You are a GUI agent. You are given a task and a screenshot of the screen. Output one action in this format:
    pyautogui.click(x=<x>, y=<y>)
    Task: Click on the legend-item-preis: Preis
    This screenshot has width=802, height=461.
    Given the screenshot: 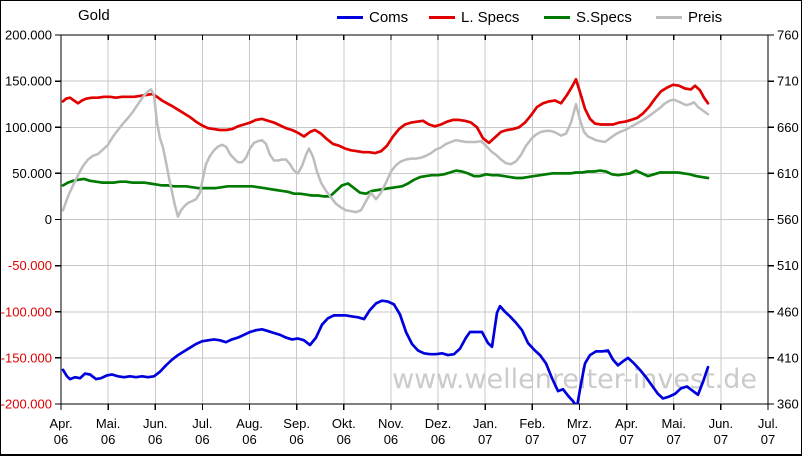 What is the action you would take?
    pyautogui.click(x=689, y=17)
    